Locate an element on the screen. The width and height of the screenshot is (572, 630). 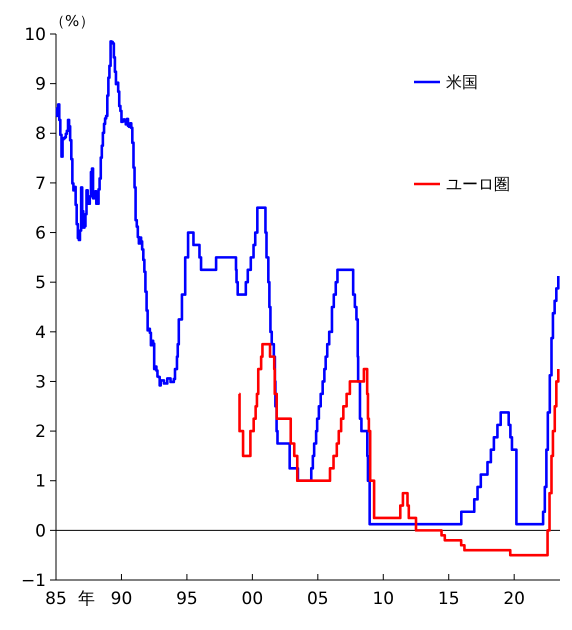
y-tick-label: 3 is located at coordinates (40, 382).